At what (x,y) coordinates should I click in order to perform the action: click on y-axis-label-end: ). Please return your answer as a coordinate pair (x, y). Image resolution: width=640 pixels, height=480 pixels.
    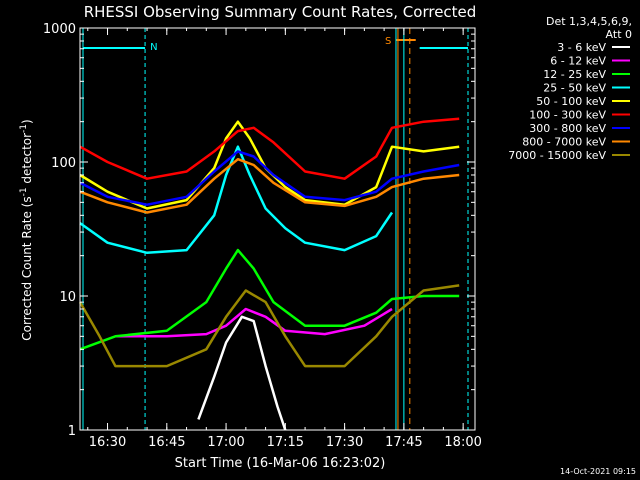
    Looking at the image, I should click on (27, 121).